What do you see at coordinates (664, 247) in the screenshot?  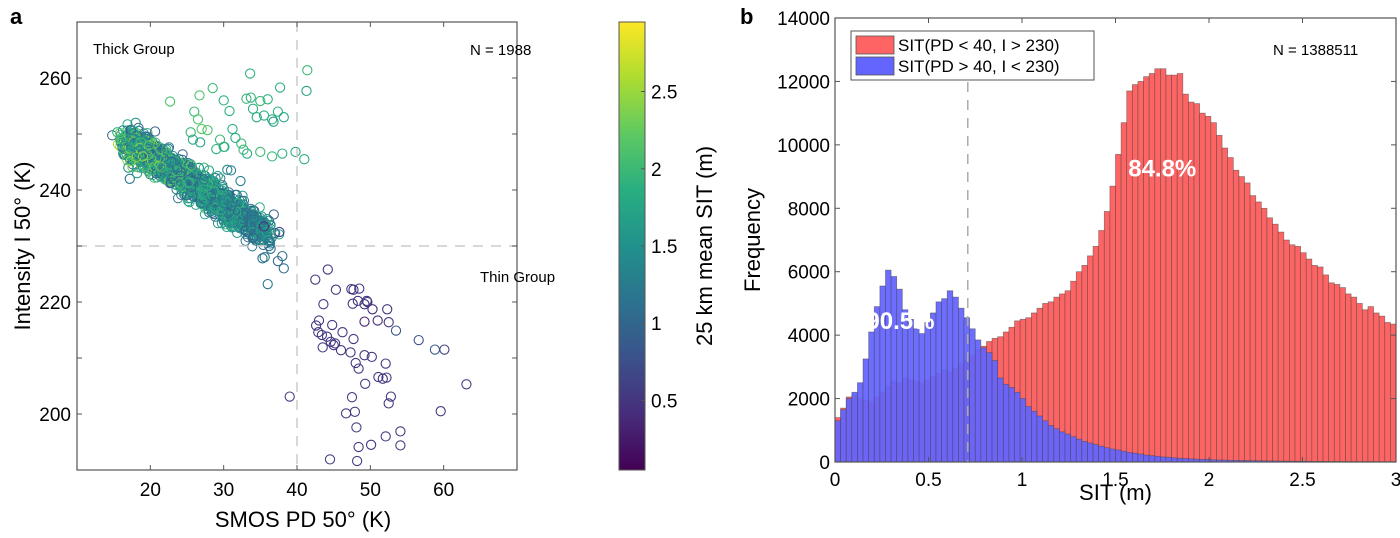 I see `colorbar-tick-label: 1.5` at bounding box center [664, 247].